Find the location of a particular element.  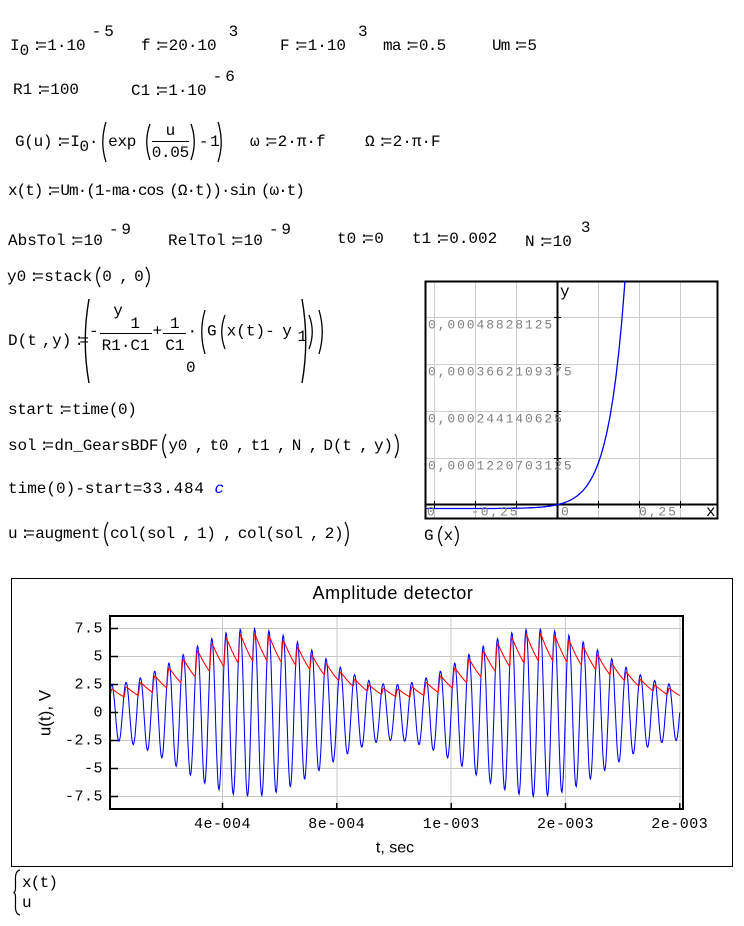

svg-text: 0,25 is located at coordinates (658, 512).